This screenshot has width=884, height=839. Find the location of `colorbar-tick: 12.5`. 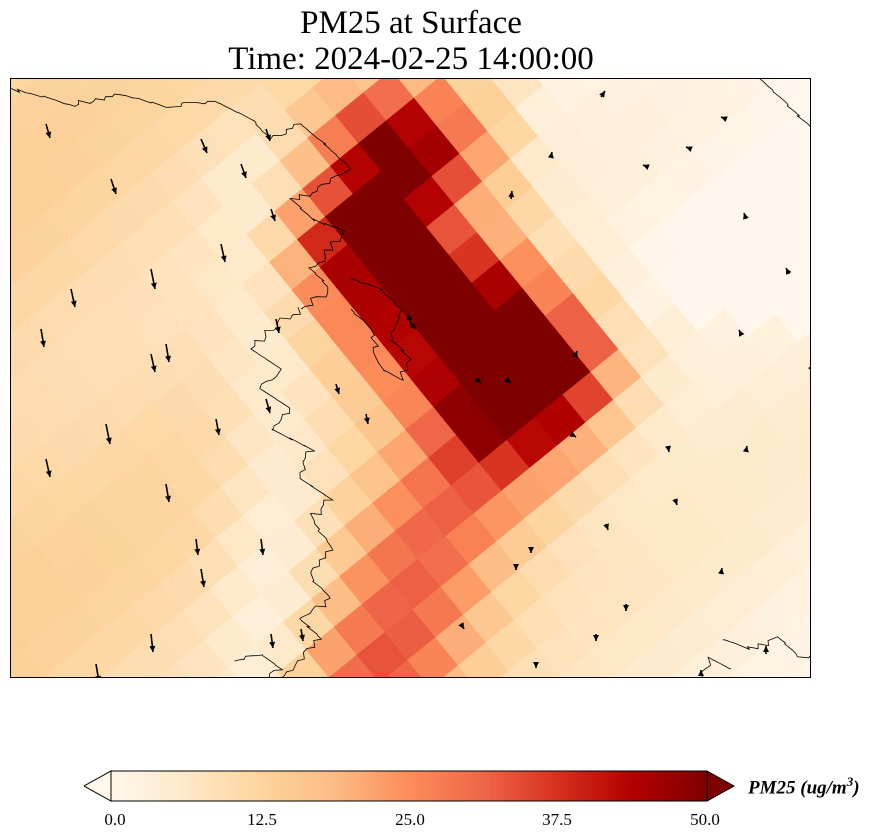

colorbar-tick: 12.5 is located at coordinates (262, 819).